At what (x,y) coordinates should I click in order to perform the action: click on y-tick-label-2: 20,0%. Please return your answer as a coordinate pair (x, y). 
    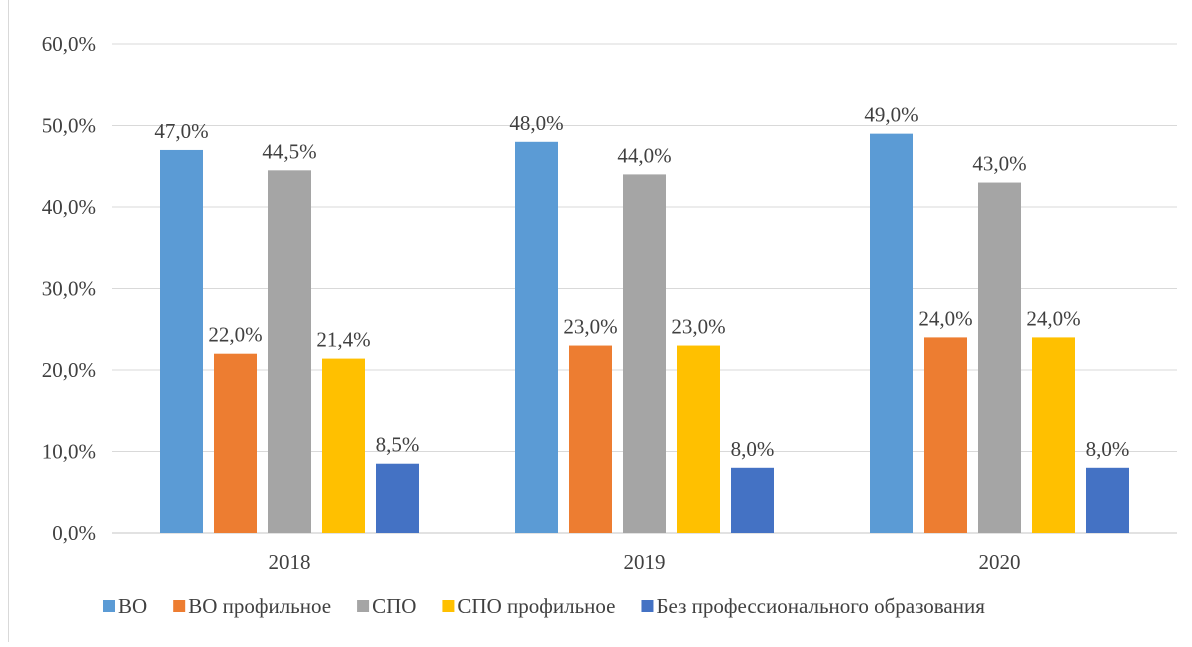
    Looking at the image, I should click on (69, 370).